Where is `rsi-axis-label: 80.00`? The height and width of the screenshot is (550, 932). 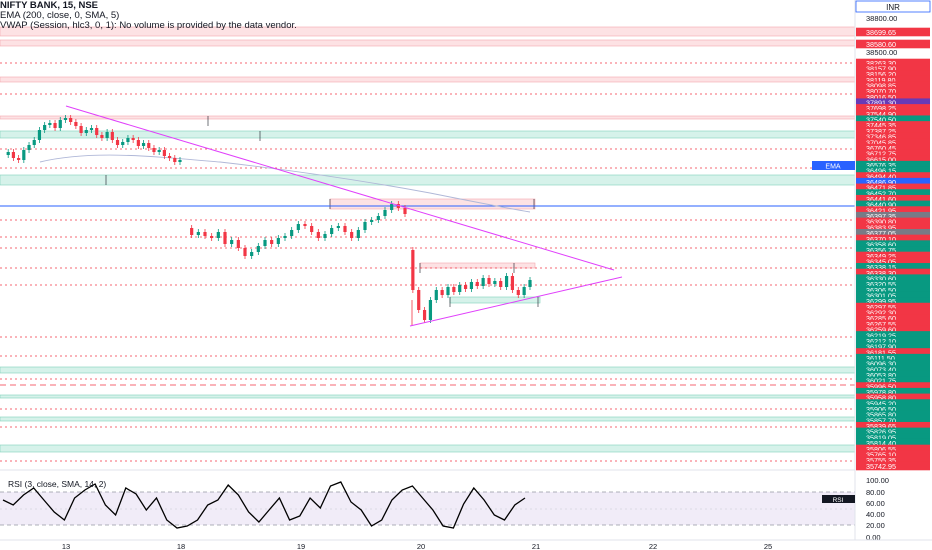
rsi-axis-label: 80.00 is located at coordinates (875, 492).